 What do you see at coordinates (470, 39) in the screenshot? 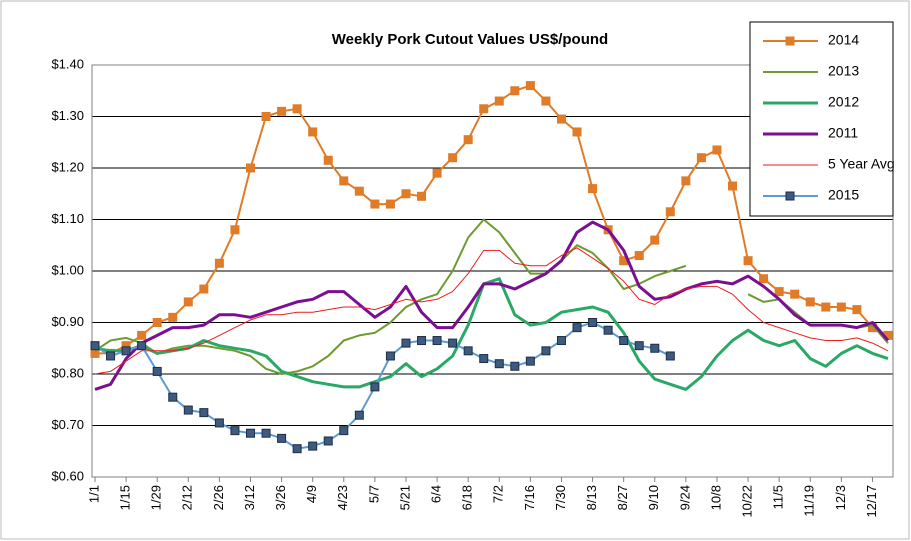
I see `chart-title: Weekly Pork Cutout Values US$/pound` at bounding box center [470, 39].